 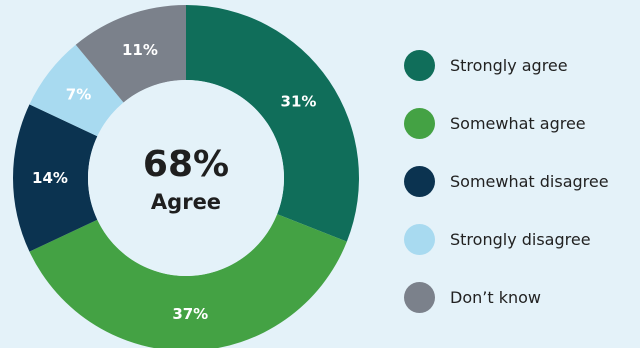 I want to click on slice-label-somewhat-disagree: 14%, so click(x=50, y=178).